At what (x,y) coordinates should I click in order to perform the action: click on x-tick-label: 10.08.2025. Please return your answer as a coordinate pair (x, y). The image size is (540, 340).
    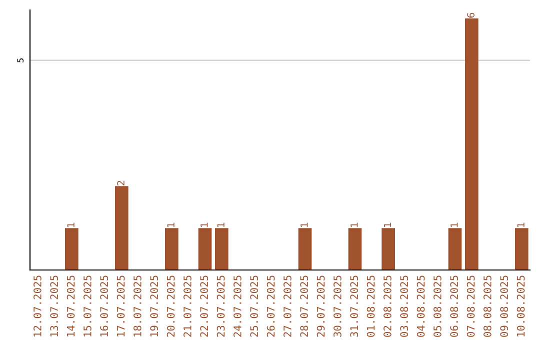
    Looking at the image, I should click on (520, 306).